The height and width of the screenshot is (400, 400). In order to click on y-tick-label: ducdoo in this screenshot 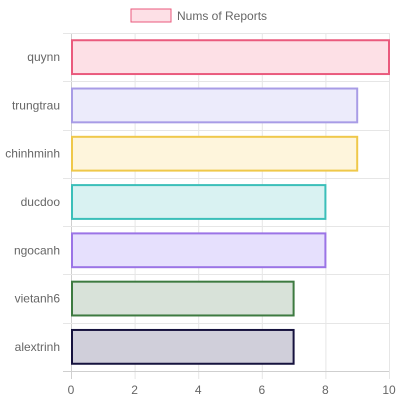, I will do `click(41, 202)`.